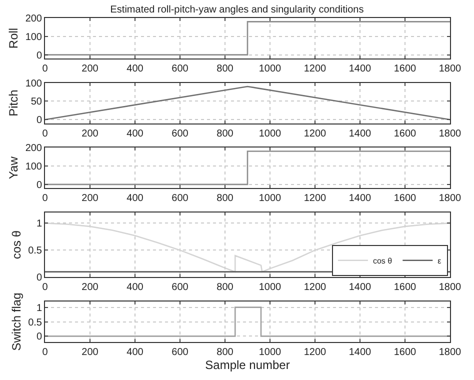 This screenshot has height=380, width=474. Describe the element at coordinates (13, 38) in the screenshot. I see `y-axis-title: Roll` at that location.